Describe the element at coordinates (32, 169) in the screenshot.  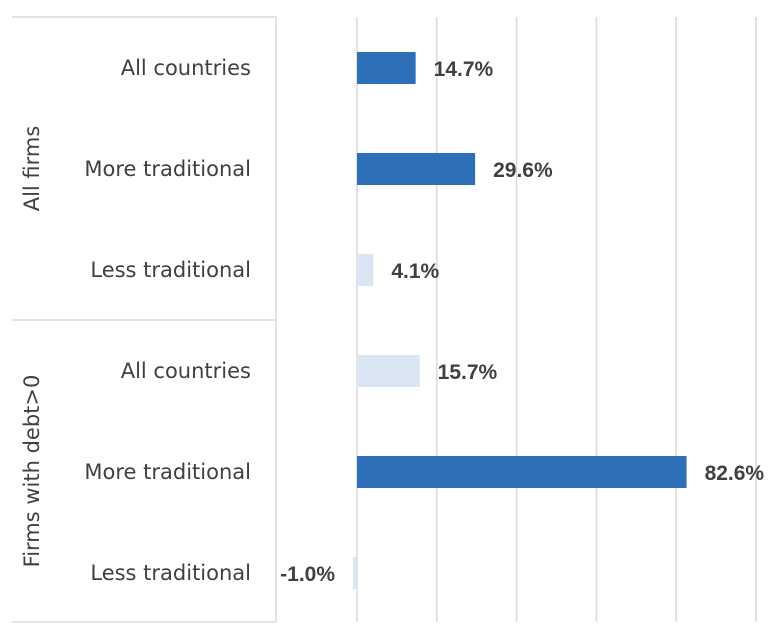
I see `group-label: All firms` at that location.